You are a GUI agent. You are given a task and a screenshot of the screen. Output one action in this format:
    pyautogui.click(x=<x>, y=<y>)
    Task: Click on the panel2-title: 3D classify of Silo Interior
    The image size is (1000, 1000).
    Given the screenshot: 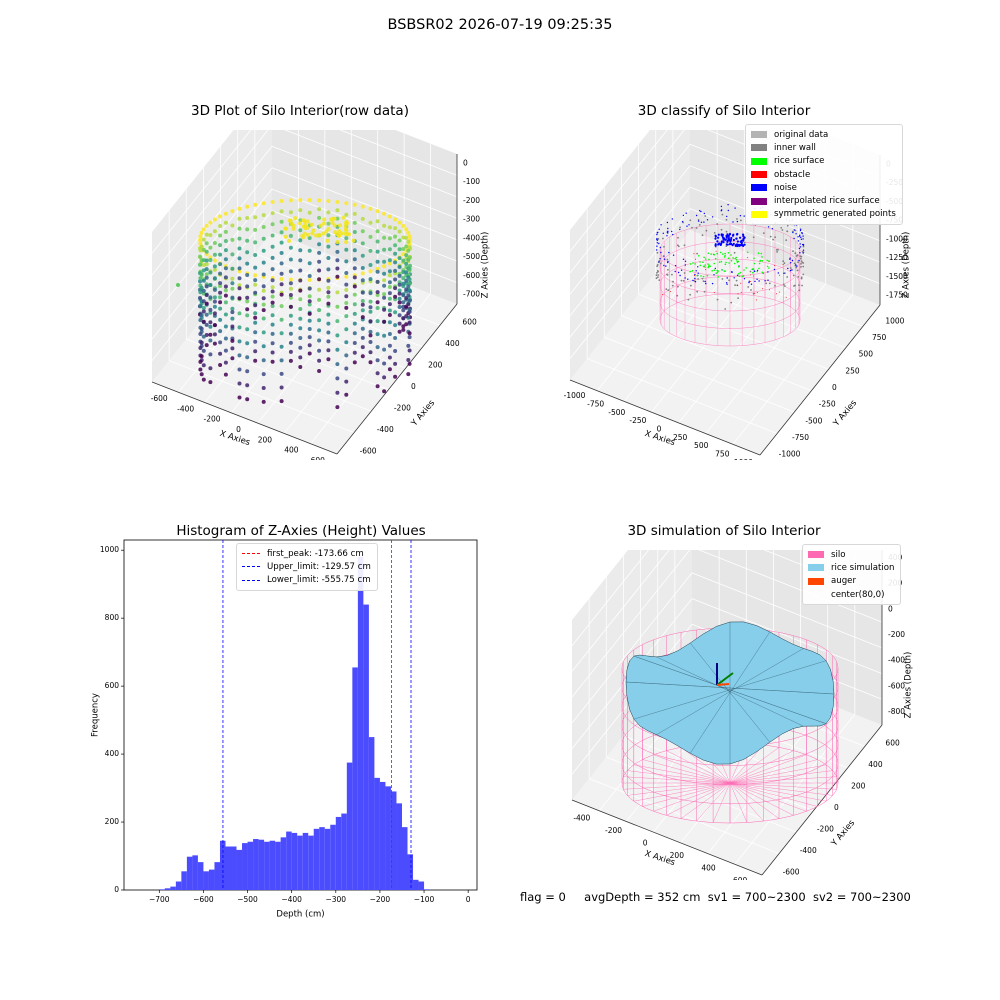 What is the action you would take?
    pyautogui.click(x=724, y=111)
    